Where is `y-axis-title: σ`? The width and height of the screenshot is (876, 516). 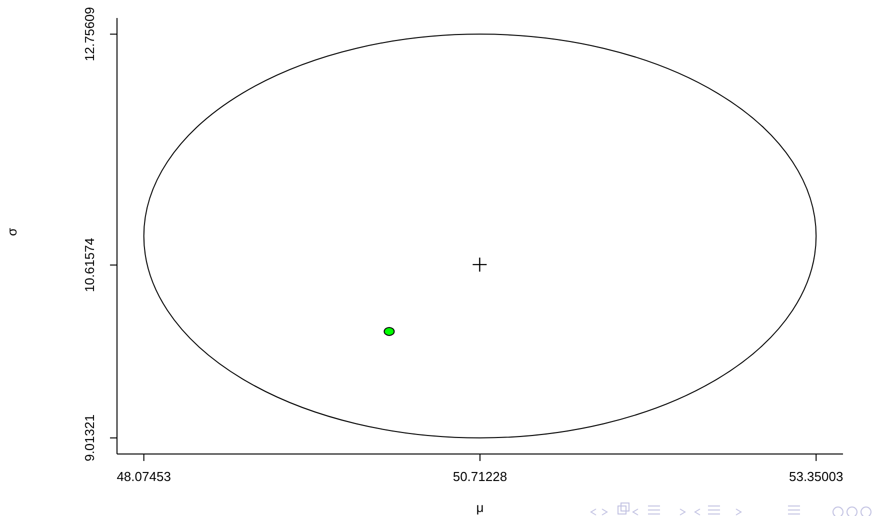
y-axis-title: σ is located at coordinates (12, 232).